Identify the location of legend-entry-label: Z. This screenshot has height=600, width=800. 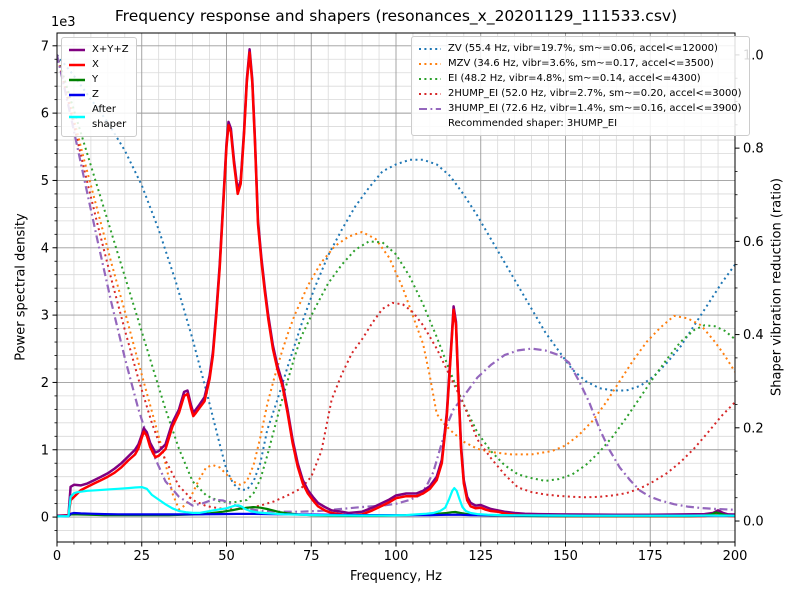
(95, 94).